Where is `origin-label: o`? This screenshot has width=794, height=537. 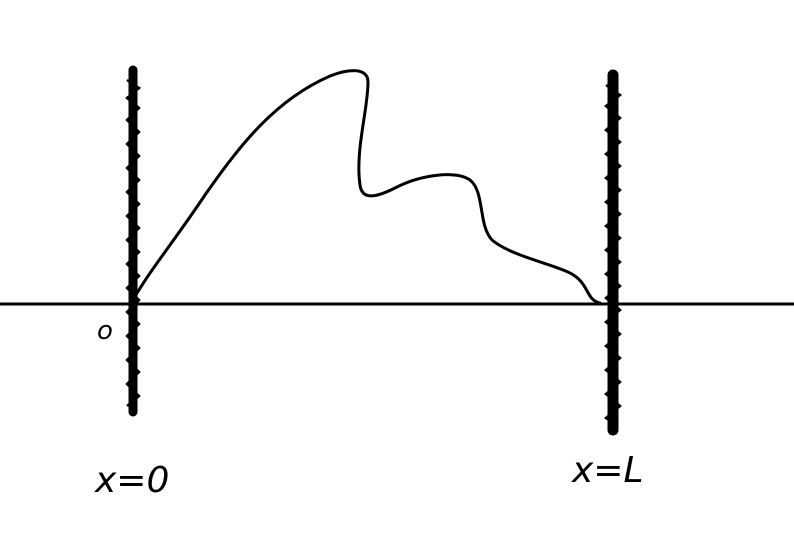 origin-label: o is located at coordinates (105, 331).